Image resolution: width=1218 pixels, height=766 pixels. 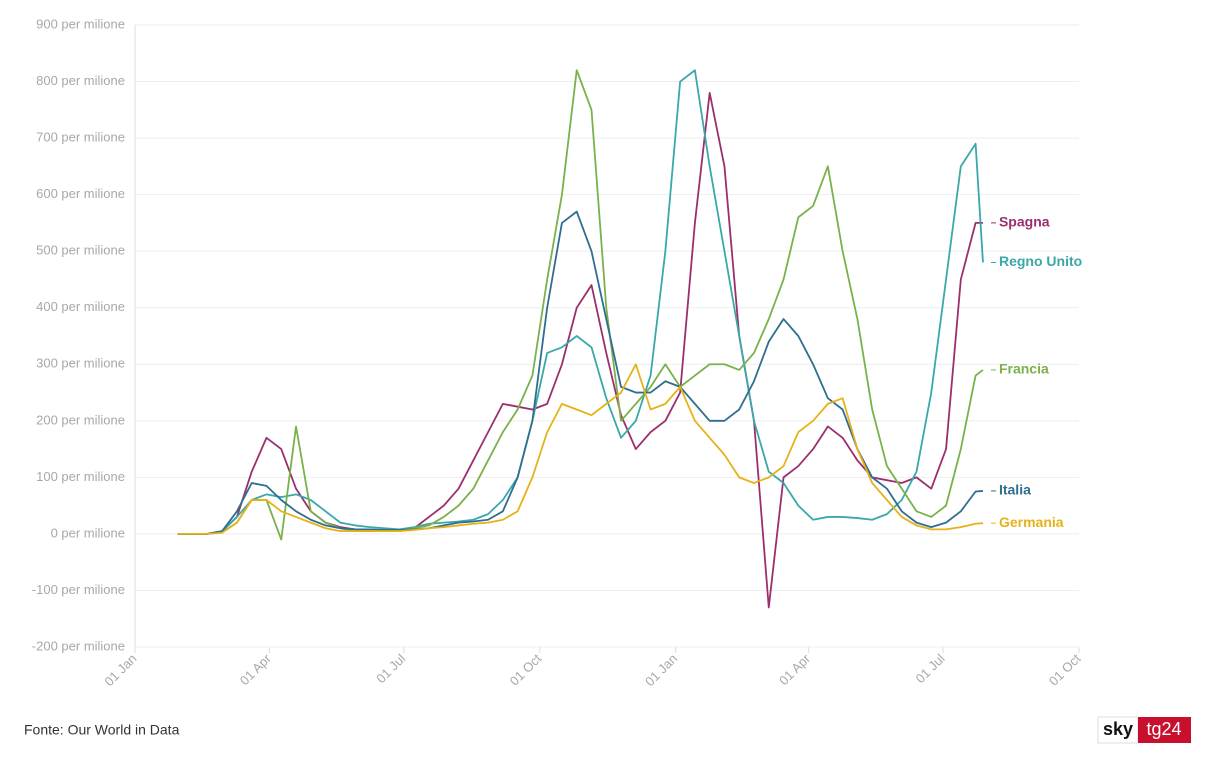 What do you see at coordinates (80, 80) in the screenshot?
I see `y-tick-label: 800 per milione` at bounding box center [80, 80].